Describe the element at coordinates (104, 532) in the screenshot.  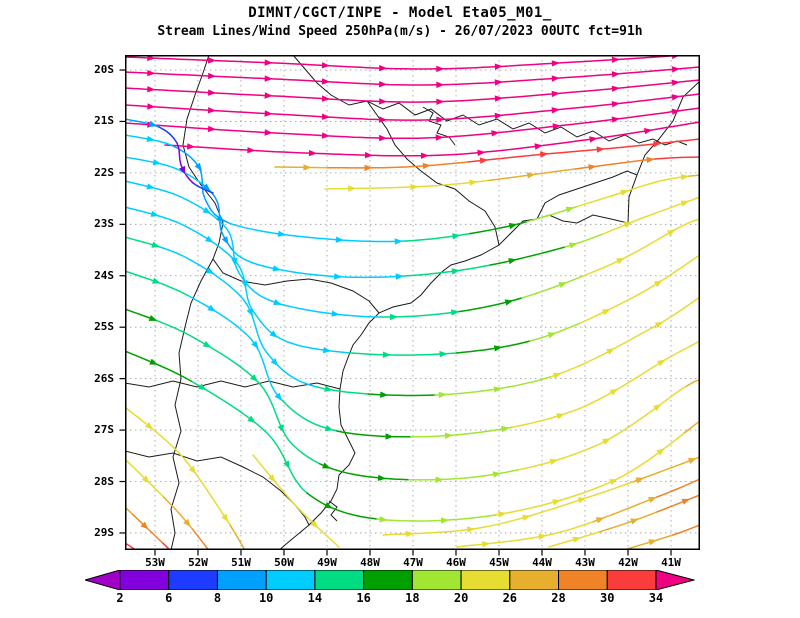
I see `y-axis-label: 29S` at that location.